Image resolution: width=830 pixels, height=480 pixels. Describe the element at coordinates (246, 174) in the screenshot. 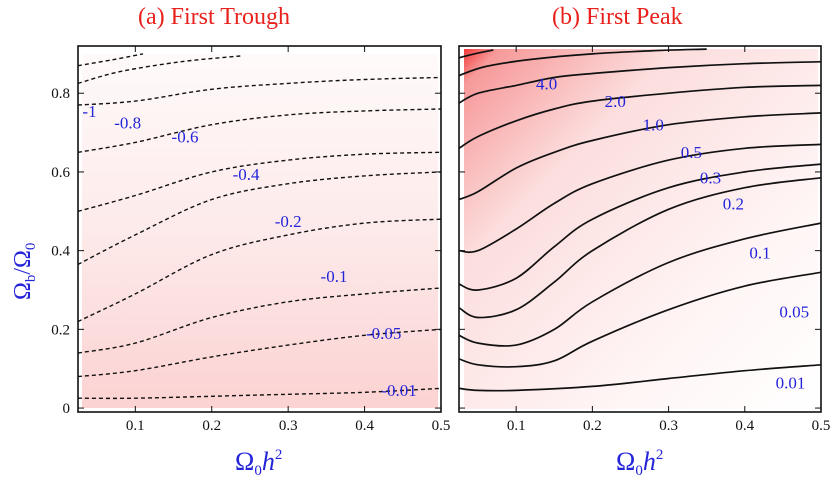

I see `contour-label: -0.4` at that location.